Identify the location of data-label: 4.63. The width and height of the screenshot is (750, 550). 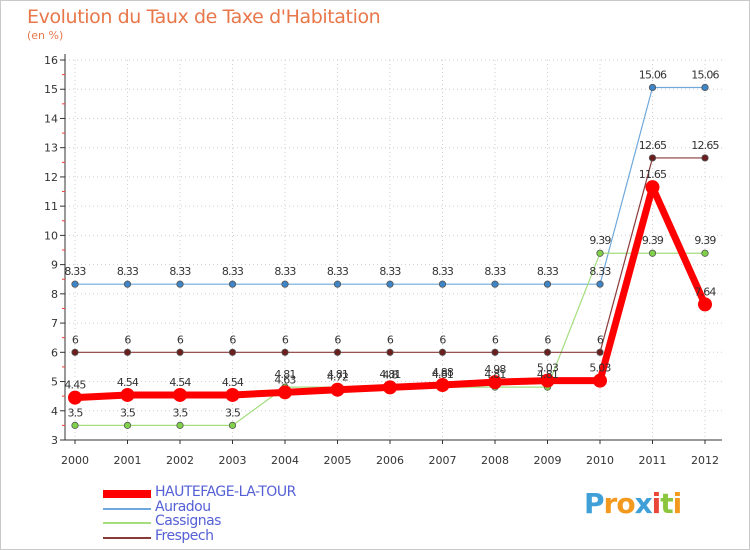
(285, 379).